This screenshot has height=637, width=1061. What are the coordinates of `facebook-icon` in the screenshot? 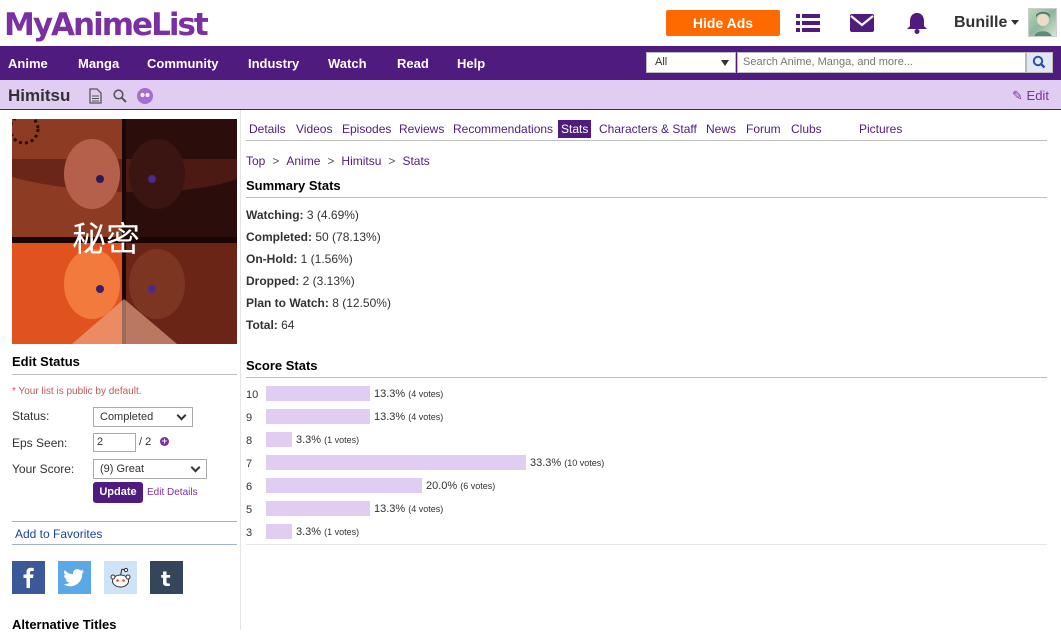 It's located at (28, 577).